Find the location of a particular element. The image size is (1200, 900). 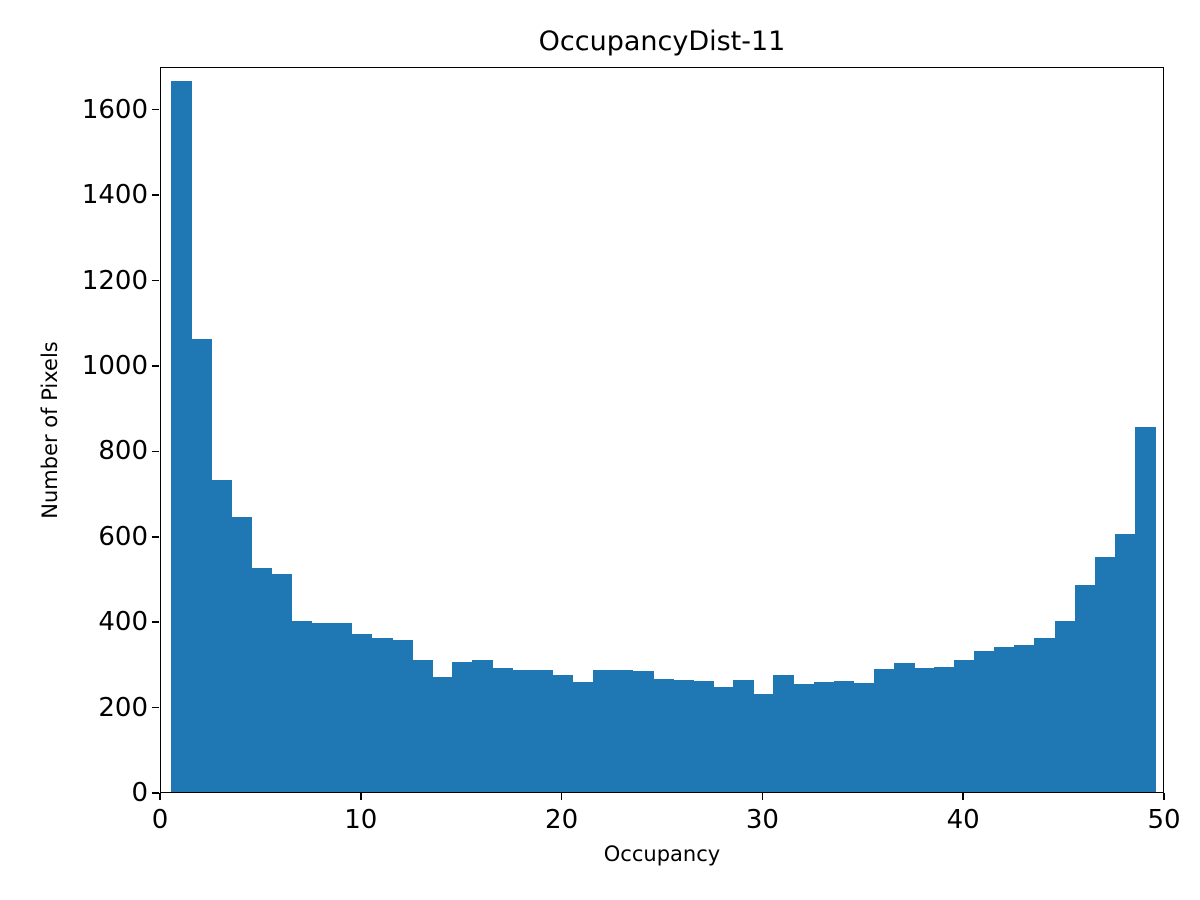

x-tick-label: 40 is located at coordinates (963, 820).